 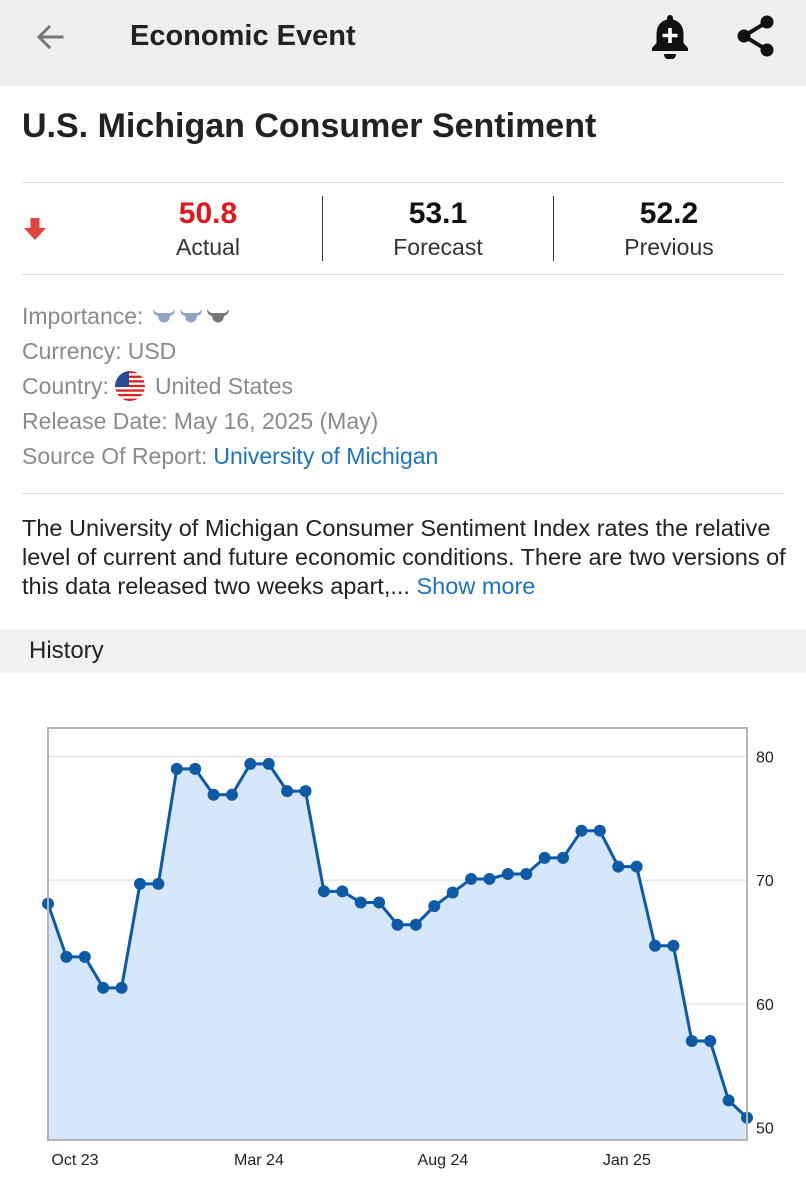 I want to click on y-tick-label: 80, so click(x=765, y=757).